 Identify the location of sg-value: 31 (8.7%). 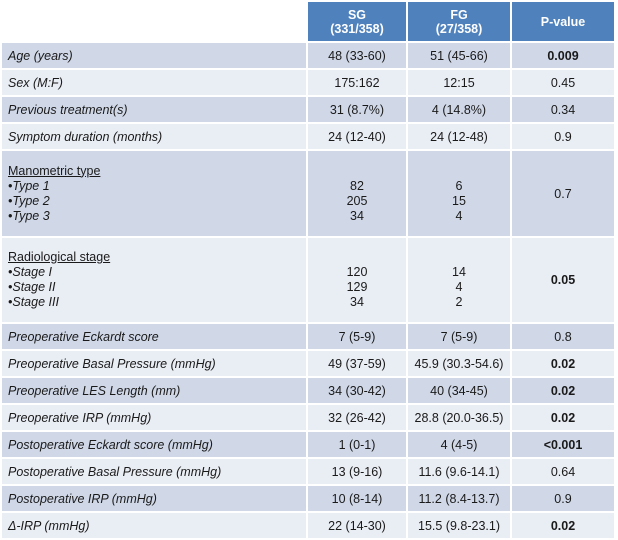
(358, 110).